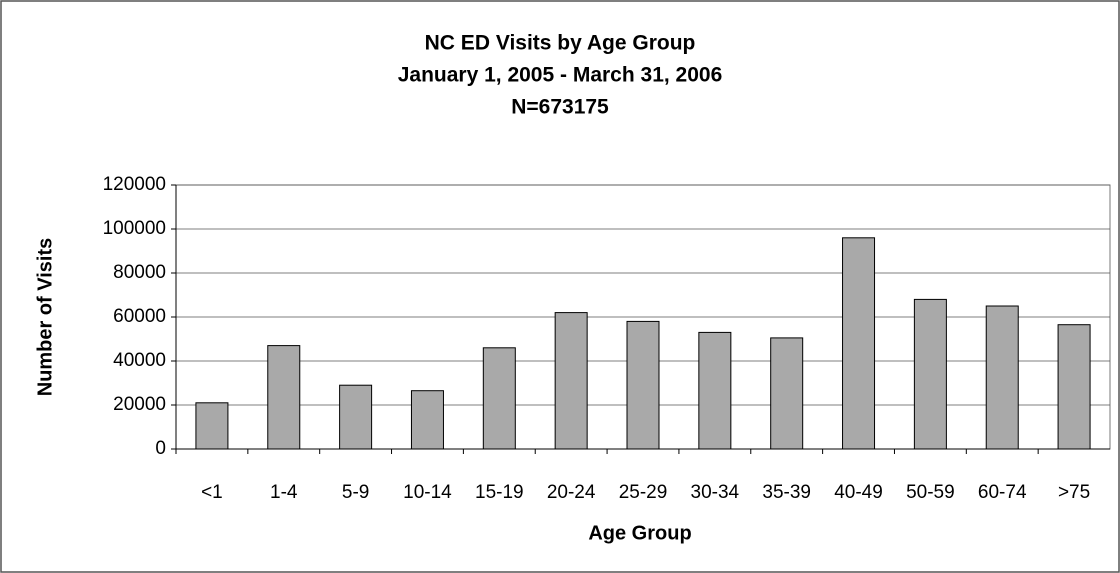 The height and width of the screenshot is (573, 1120). What do you see at coordinates (139, 404) in the screenshot?
I see `y-tick-label: 20000` at bounding box center [139, 404].